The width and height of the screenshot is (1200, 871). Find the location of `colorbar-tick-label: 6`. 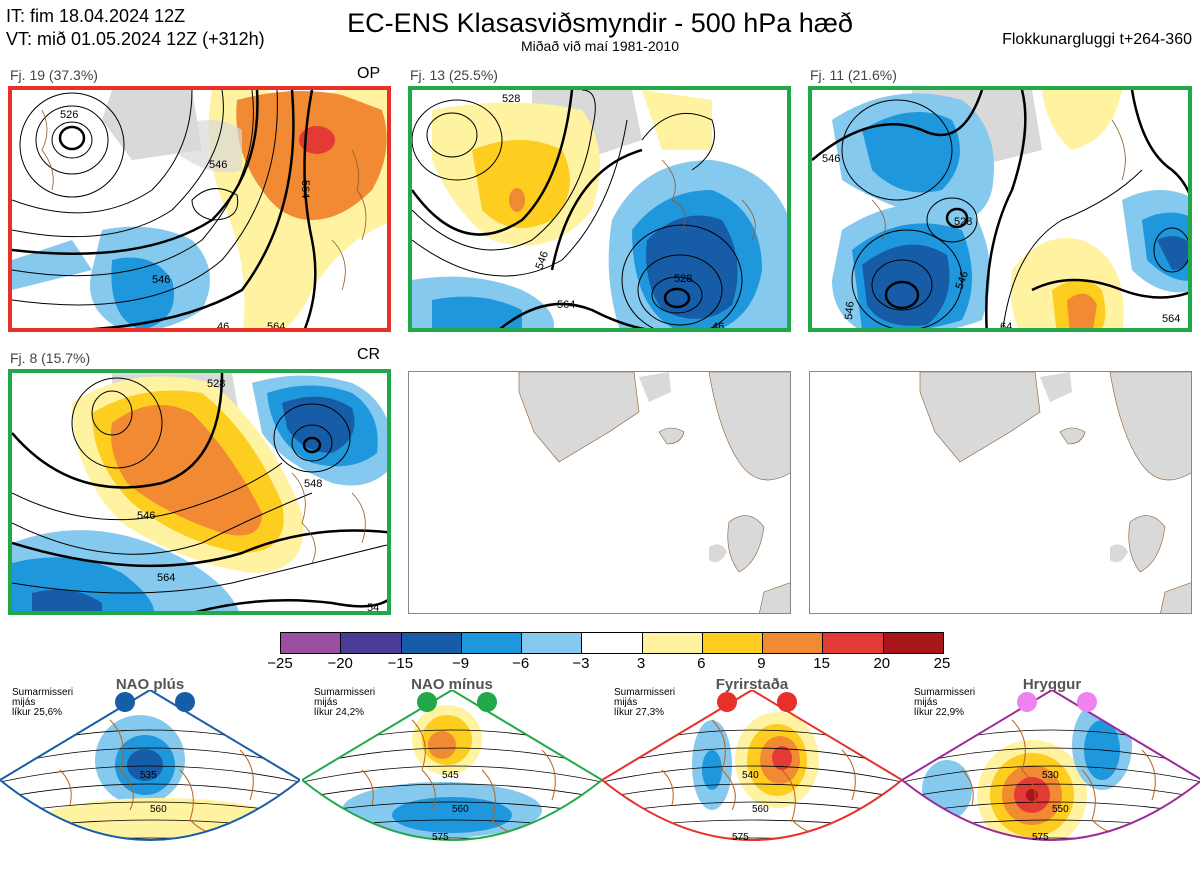

colorbar-tick-label: 6 is located at coordinates (701, 663).